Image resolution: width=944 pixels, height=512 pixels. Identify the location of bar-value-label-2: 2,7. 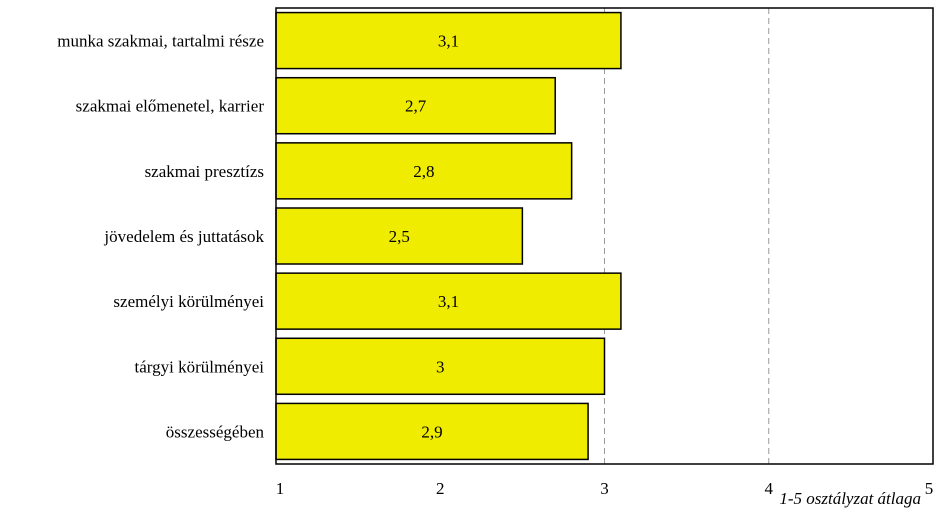
(416, 106).